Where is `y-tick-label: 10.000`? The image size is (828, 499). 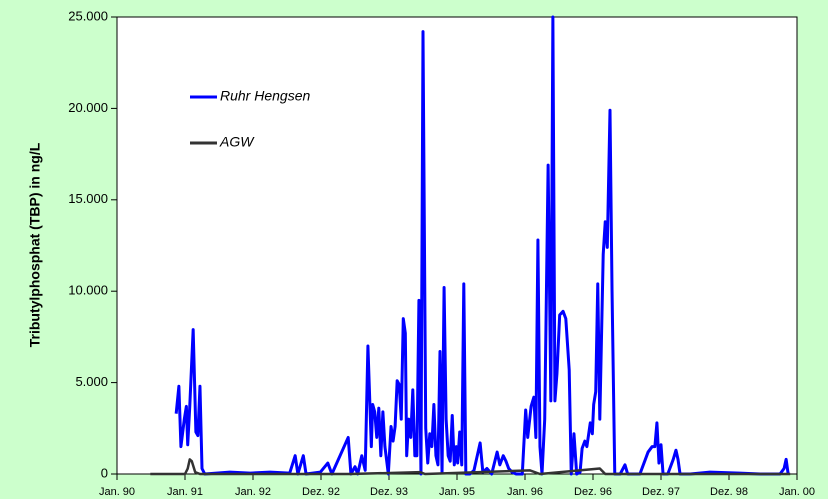
y-tick-label: 10.000 is located at coordinates (88, 290).